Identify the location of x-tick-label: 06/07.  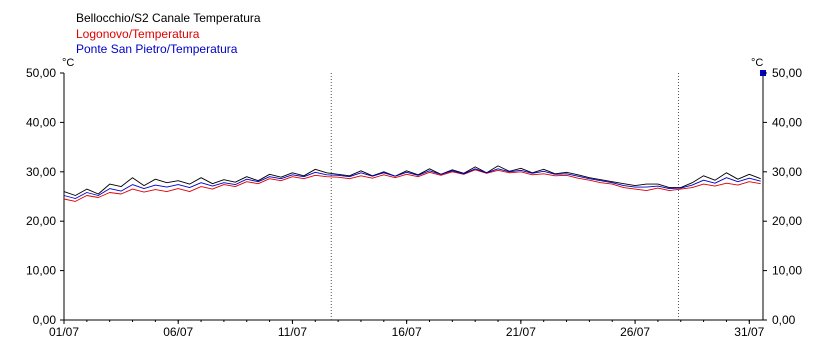
(178, 332).